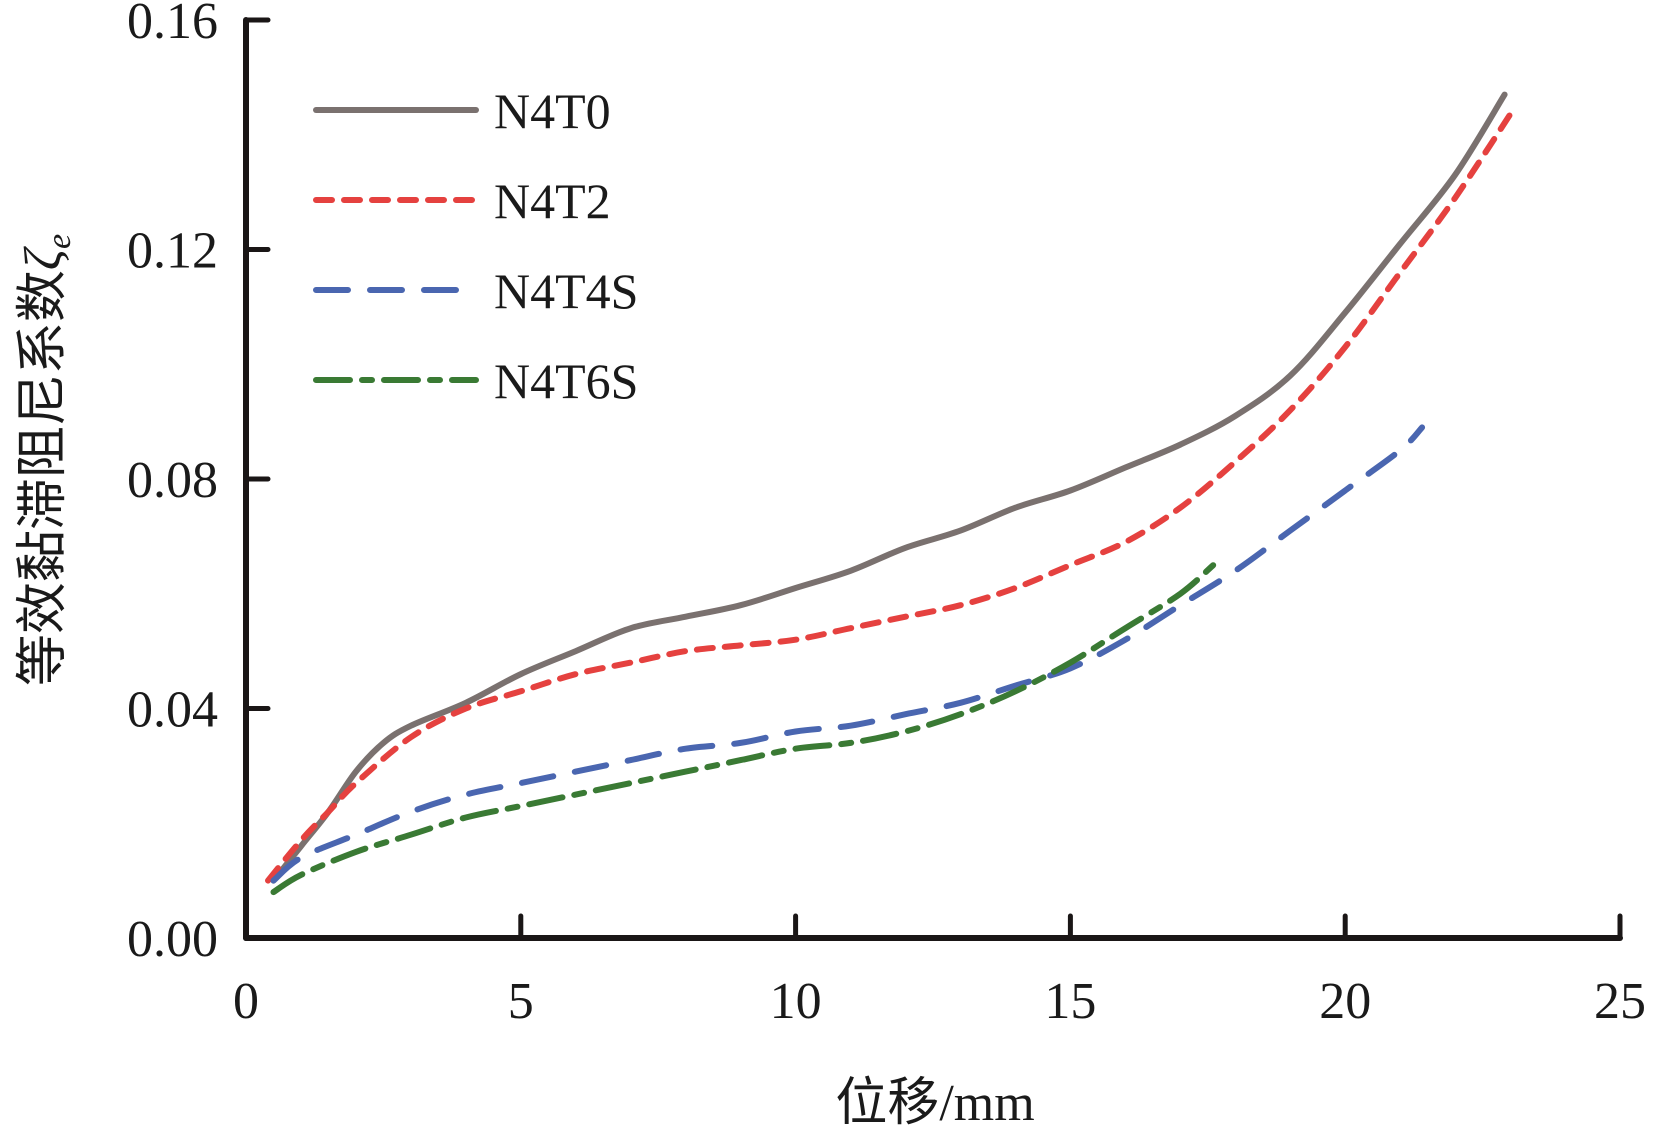 The height and width of the screenshot is (1130, 1654). Describe the element at coordinates (1070, 1001) in the screenshot. I see `x-tick-label: 15` at that location.